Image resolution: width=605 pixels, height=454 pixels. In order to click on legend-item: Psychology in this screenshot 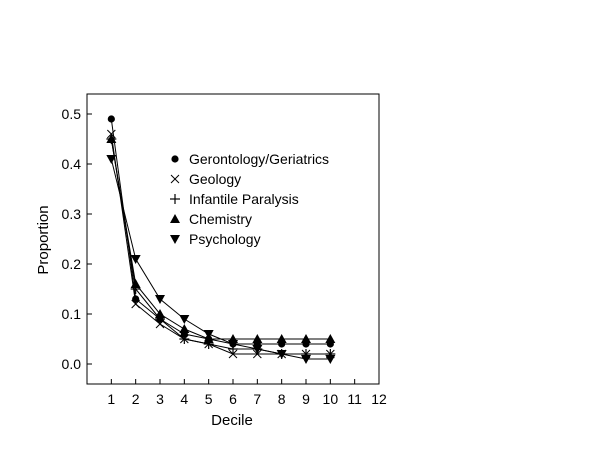, I will do `click(215, 239)`.